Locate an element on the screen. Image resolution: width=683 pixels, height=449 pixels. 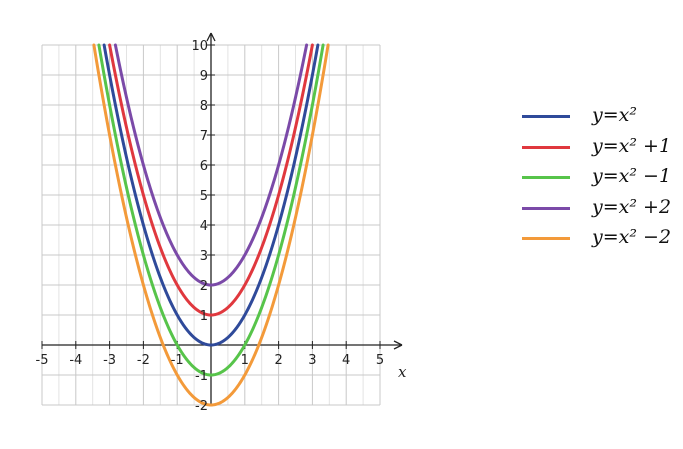
x-tick-label: -1 is located at coordinates (177, 360).